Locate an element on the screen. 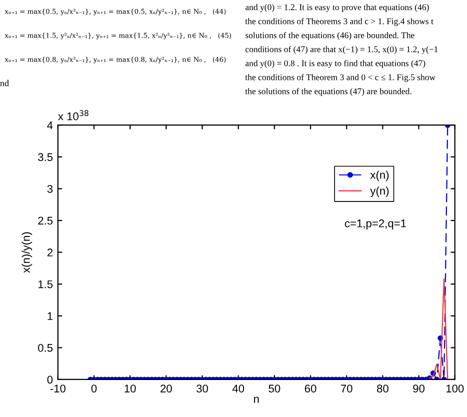 The width and height of the screenshot is (467, 417). y-tick-label: 3 is located at coordinates (50, 188).